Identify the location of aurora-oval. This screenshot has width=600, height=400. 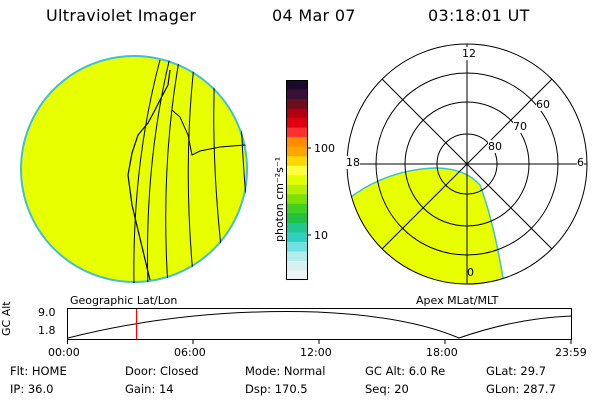
(426, 225).